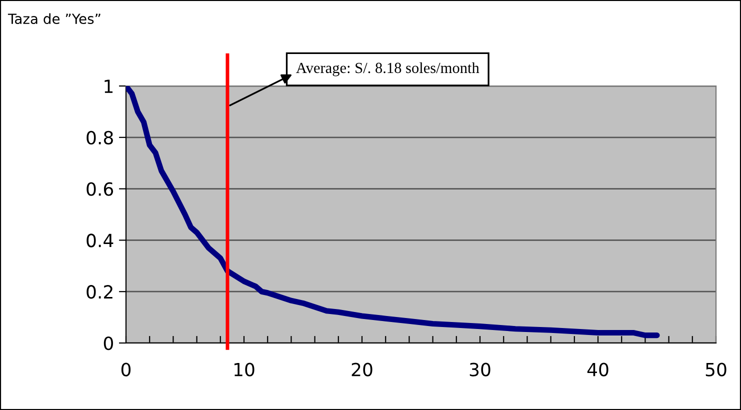 This screenshot has height=410, width=741. What do you see at coordinates (480, 369) in the screenshot?
I see `x-tick-label: 30` at bounding box center [480, 369].